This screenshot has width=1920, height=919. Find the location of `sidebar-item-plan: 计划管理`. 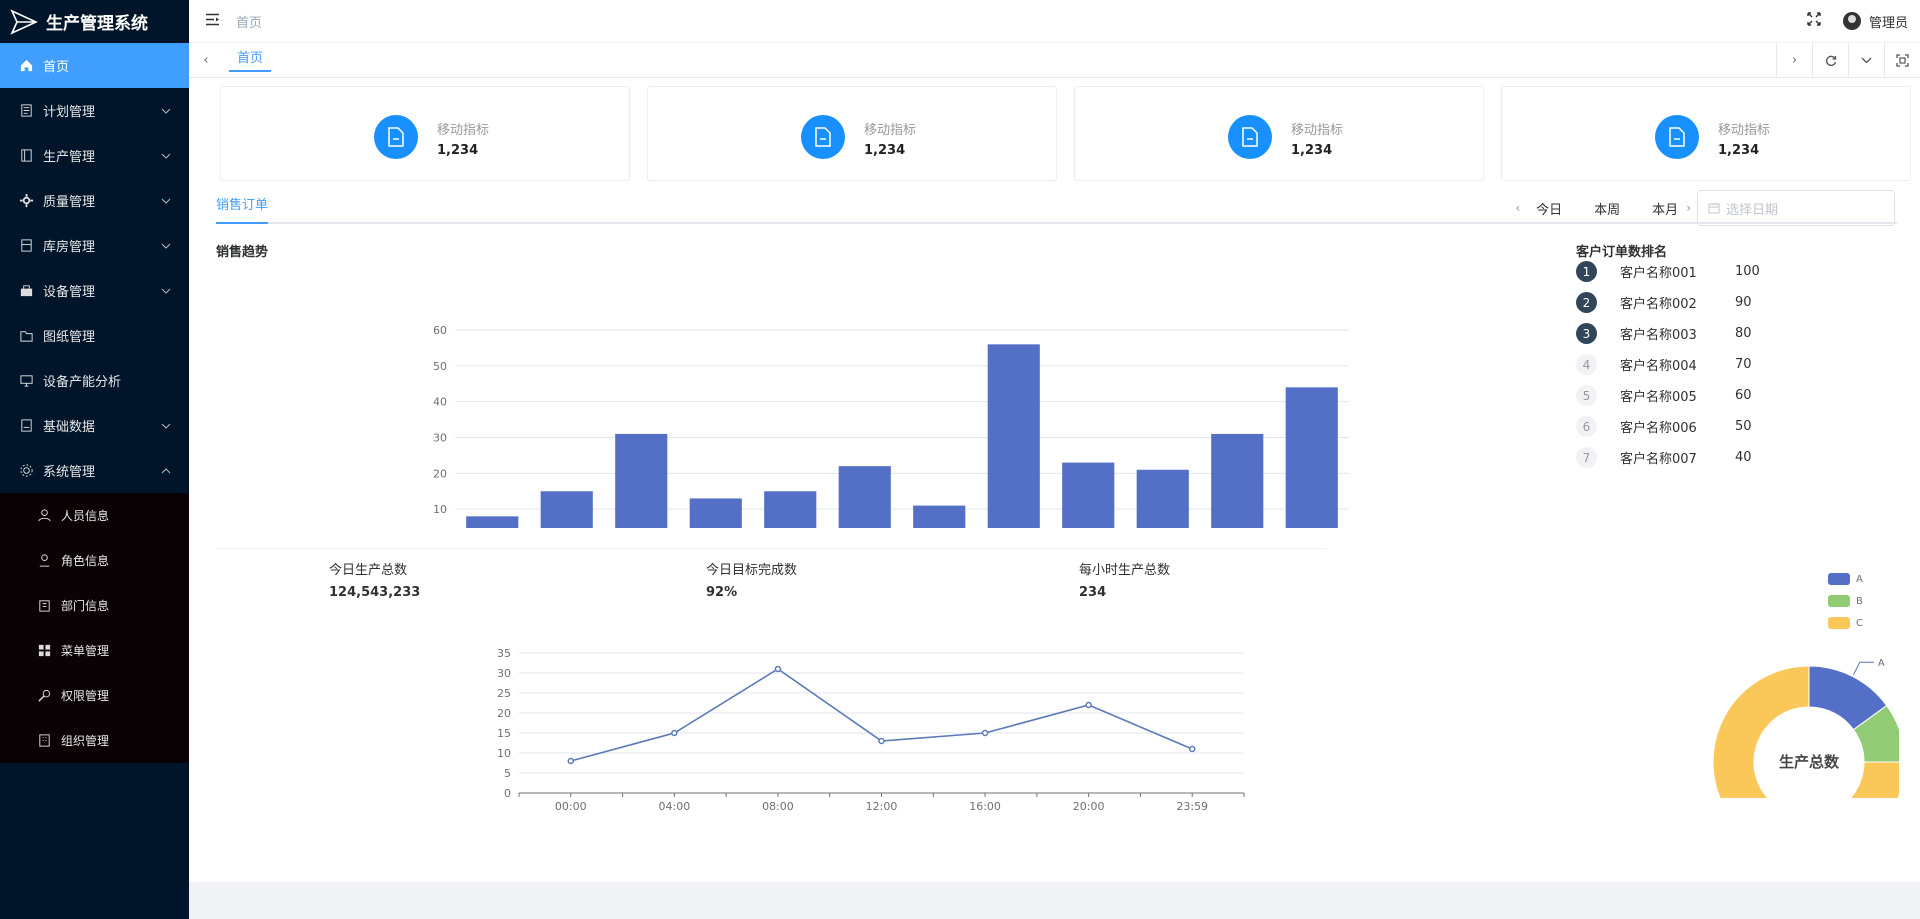

sidebar-item-plan: 计划管理 is located at coordinates (94, 110).